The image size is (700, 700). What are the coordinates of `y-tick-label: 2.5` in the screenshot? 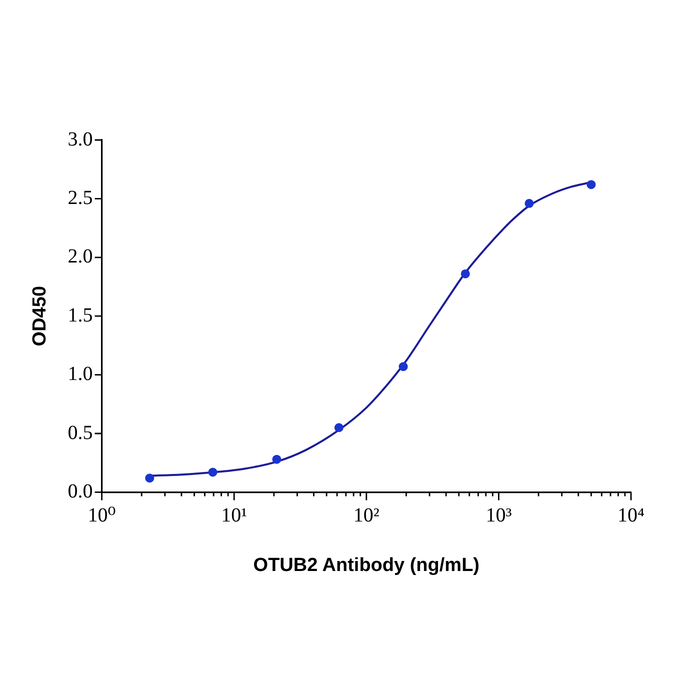 It's located at (80, 197).